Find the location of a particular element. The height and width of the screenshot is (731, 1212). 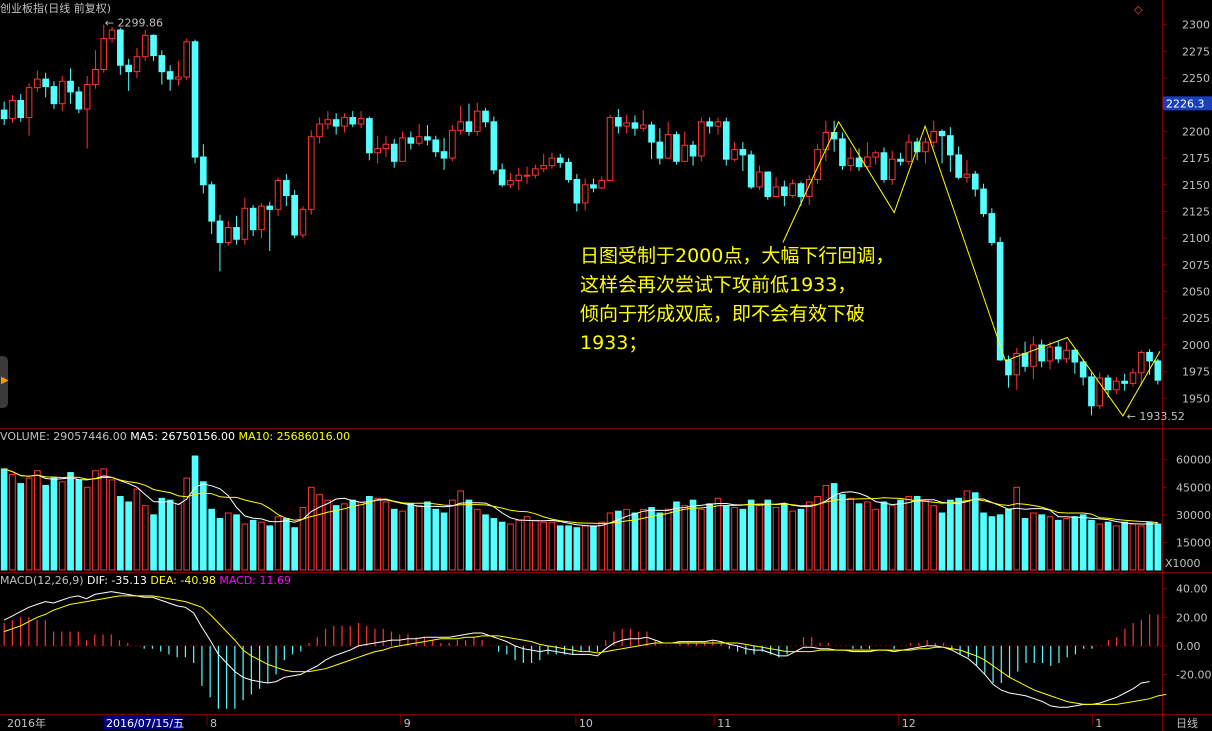

diamond-icon: ◇ is located at coordinates (1138, 9).